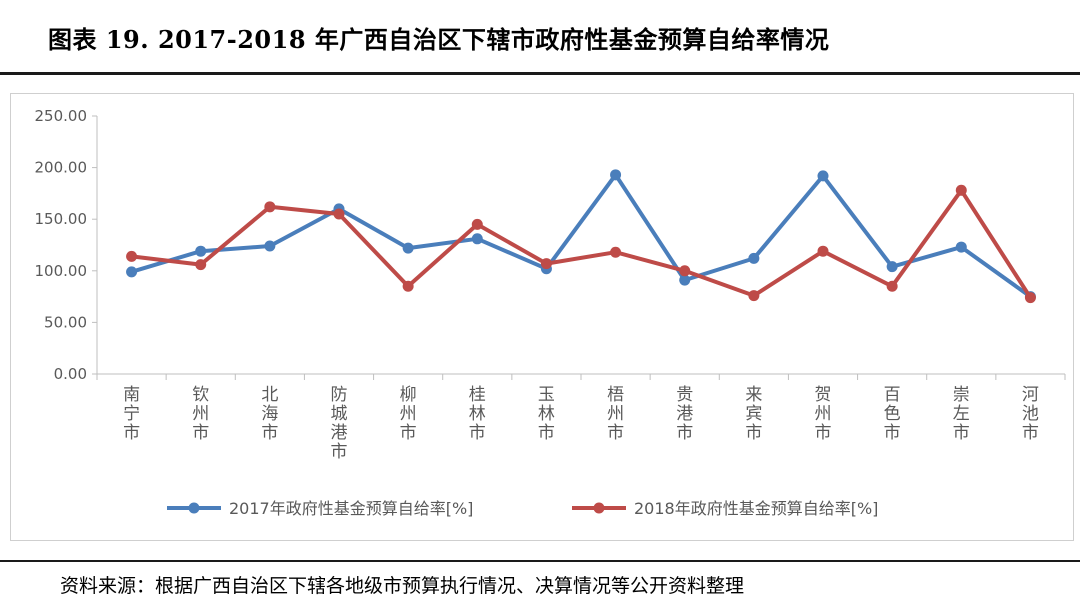 The image size is (1080, 609). Describe the element at coordinates (402, 586) in the screenshot. I see `source-note: 资料来源：根据广西自治区下辖各地级市预算执行情况、决算情况等公开资料整理` at that location.